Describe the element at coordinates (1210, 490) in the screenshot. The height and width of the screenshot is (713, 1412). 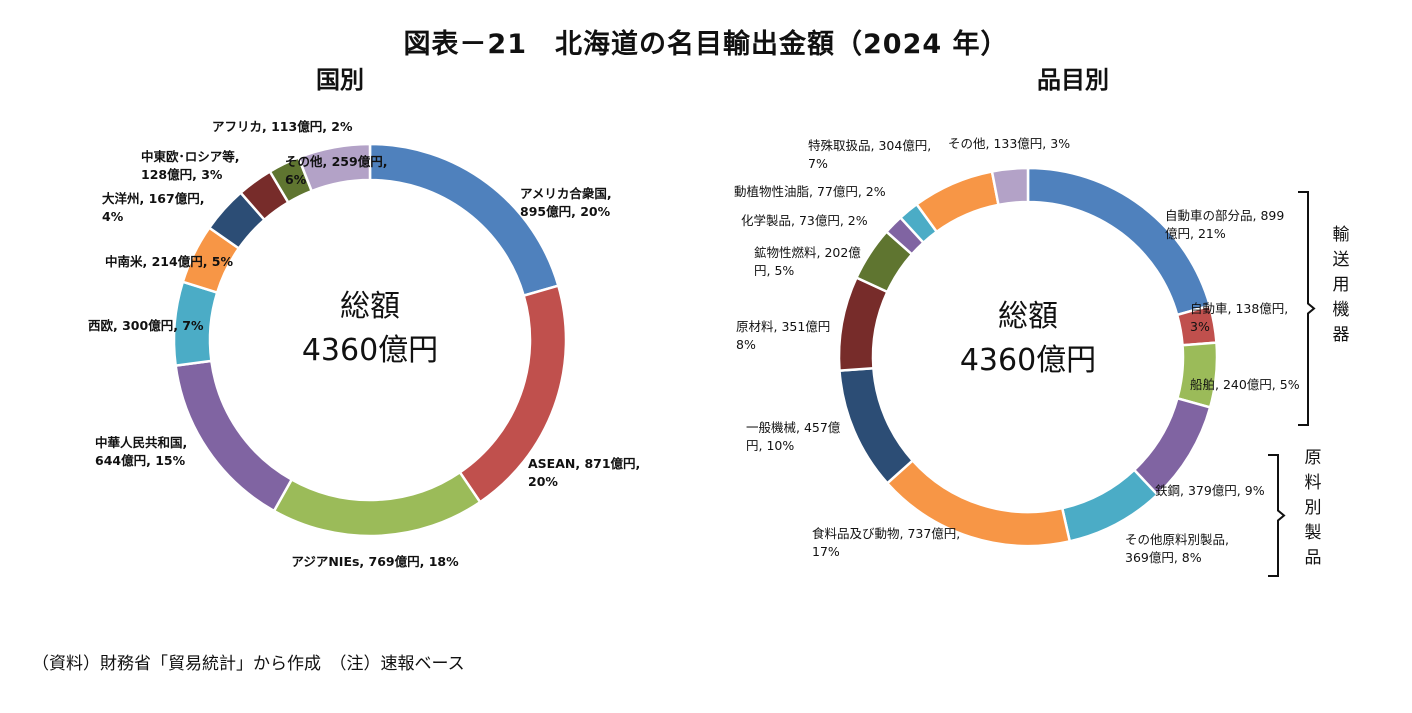
I see `slice-label-item-3: 鉄鋼, 379億円, 9%` at that location.